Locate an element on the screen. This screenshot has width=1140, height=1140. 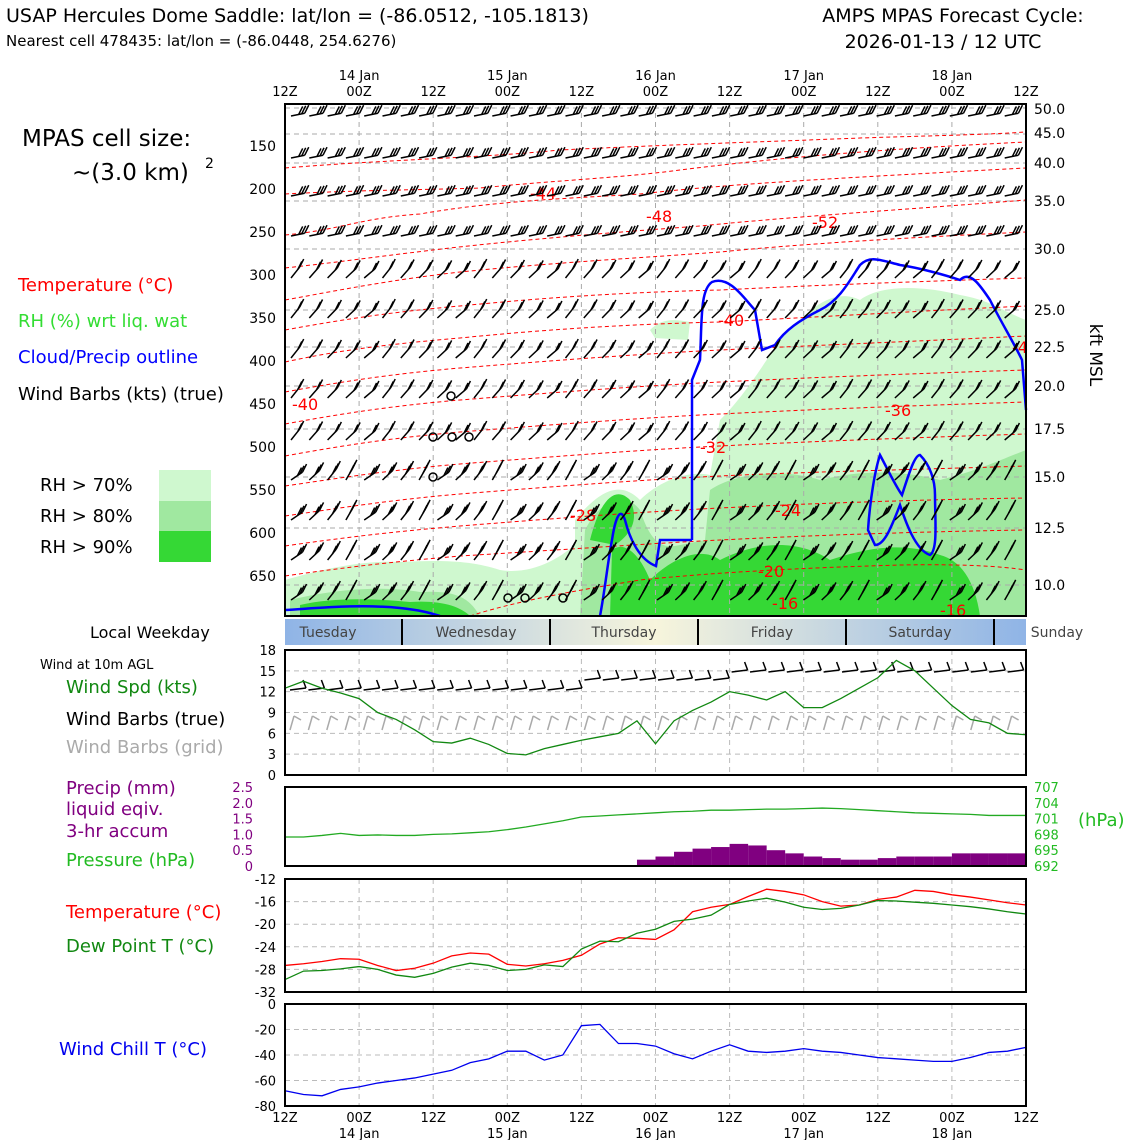
weekday-bar-fill is located at coordinates (655, 632).